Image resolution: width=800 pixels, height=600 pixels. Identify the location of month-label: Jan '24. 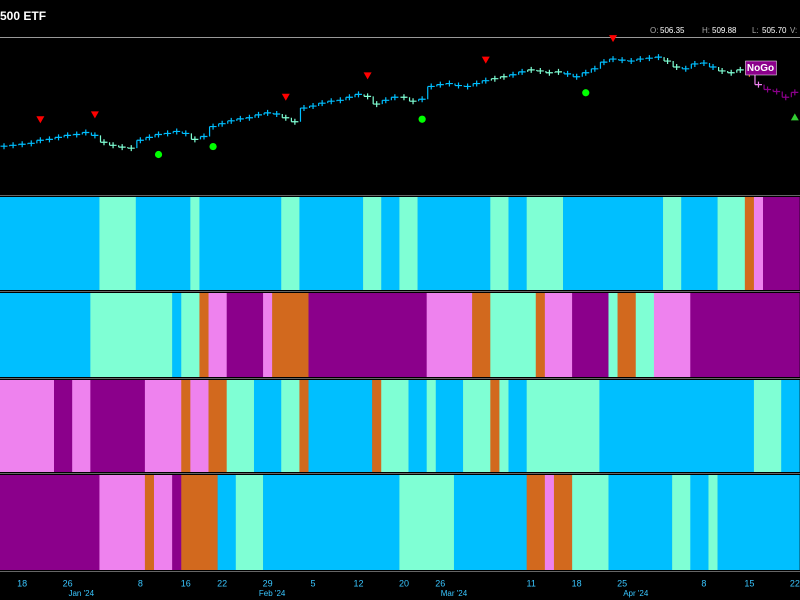
(81, 593).